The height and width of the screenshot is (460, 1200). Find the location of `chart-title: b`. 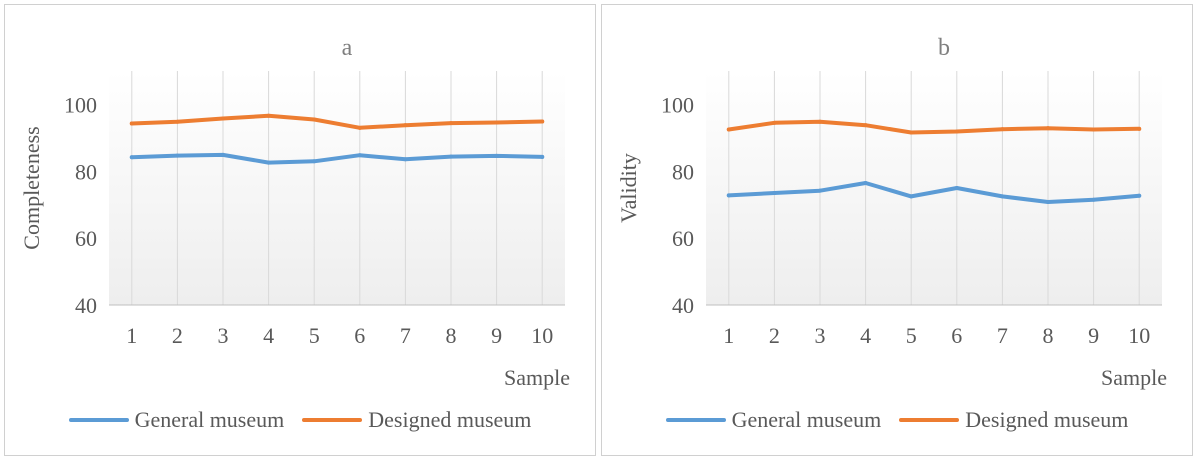

chart-title: b is located at coordinates (944, 48).